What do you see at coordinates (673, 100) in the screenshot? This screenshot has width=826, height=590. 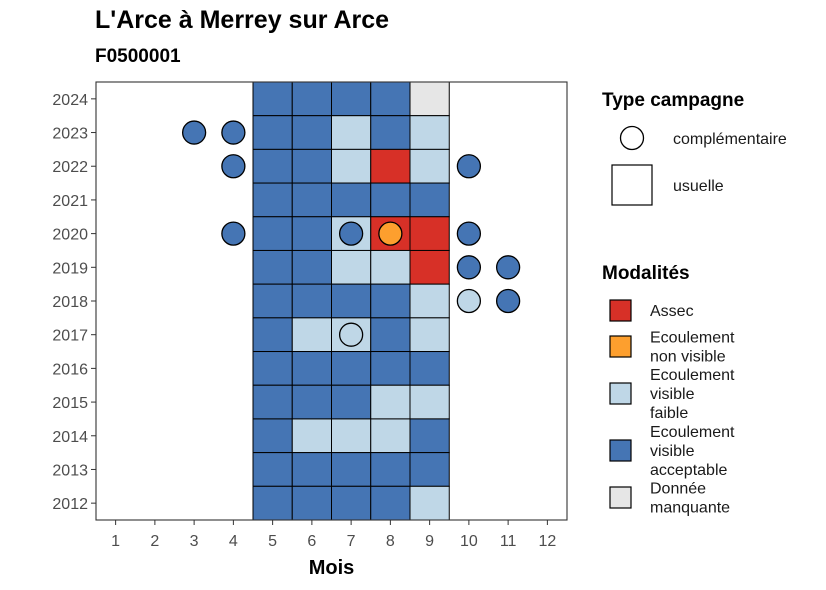 I see `legend-type-title: Type campagne` at bounding box center [673, 100].